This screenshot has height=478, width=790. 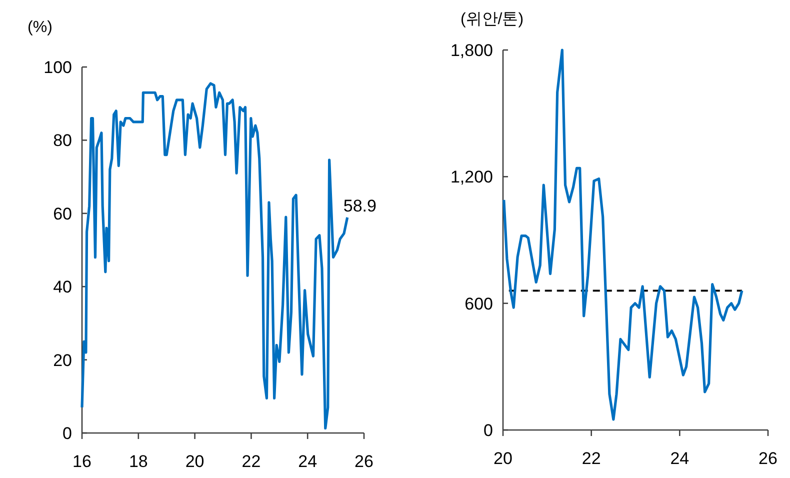 I want to click on x-tick-label: 18, so click(x=138, y=461).